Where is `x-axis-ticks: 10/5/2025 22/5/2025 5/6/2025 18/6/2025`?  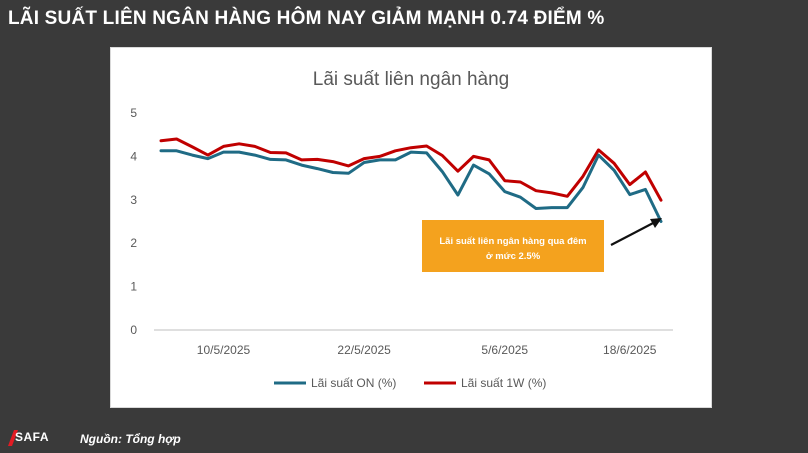
x-axis-ticks: 10/5/2025 22/5/2025 5/6/2025 18/6/2025 is located at coordinates (427, 350).